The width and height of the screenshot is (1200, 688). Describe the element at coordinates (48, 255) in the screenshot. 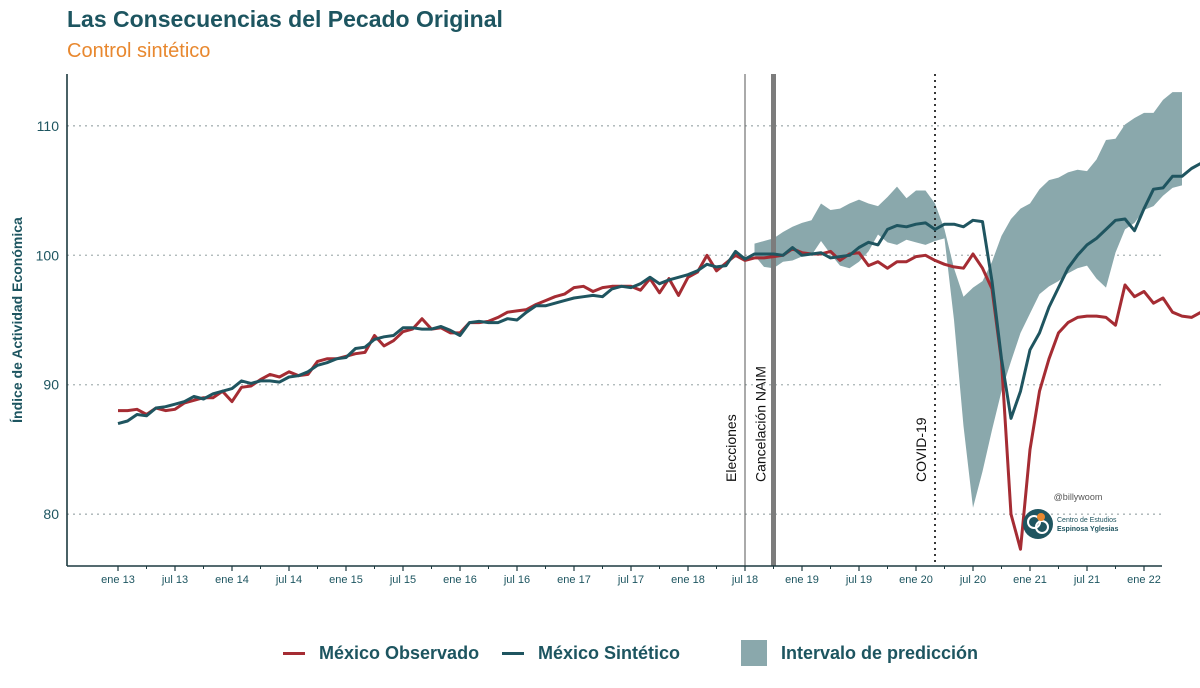

I see `y-tick-label: 100` at that location.